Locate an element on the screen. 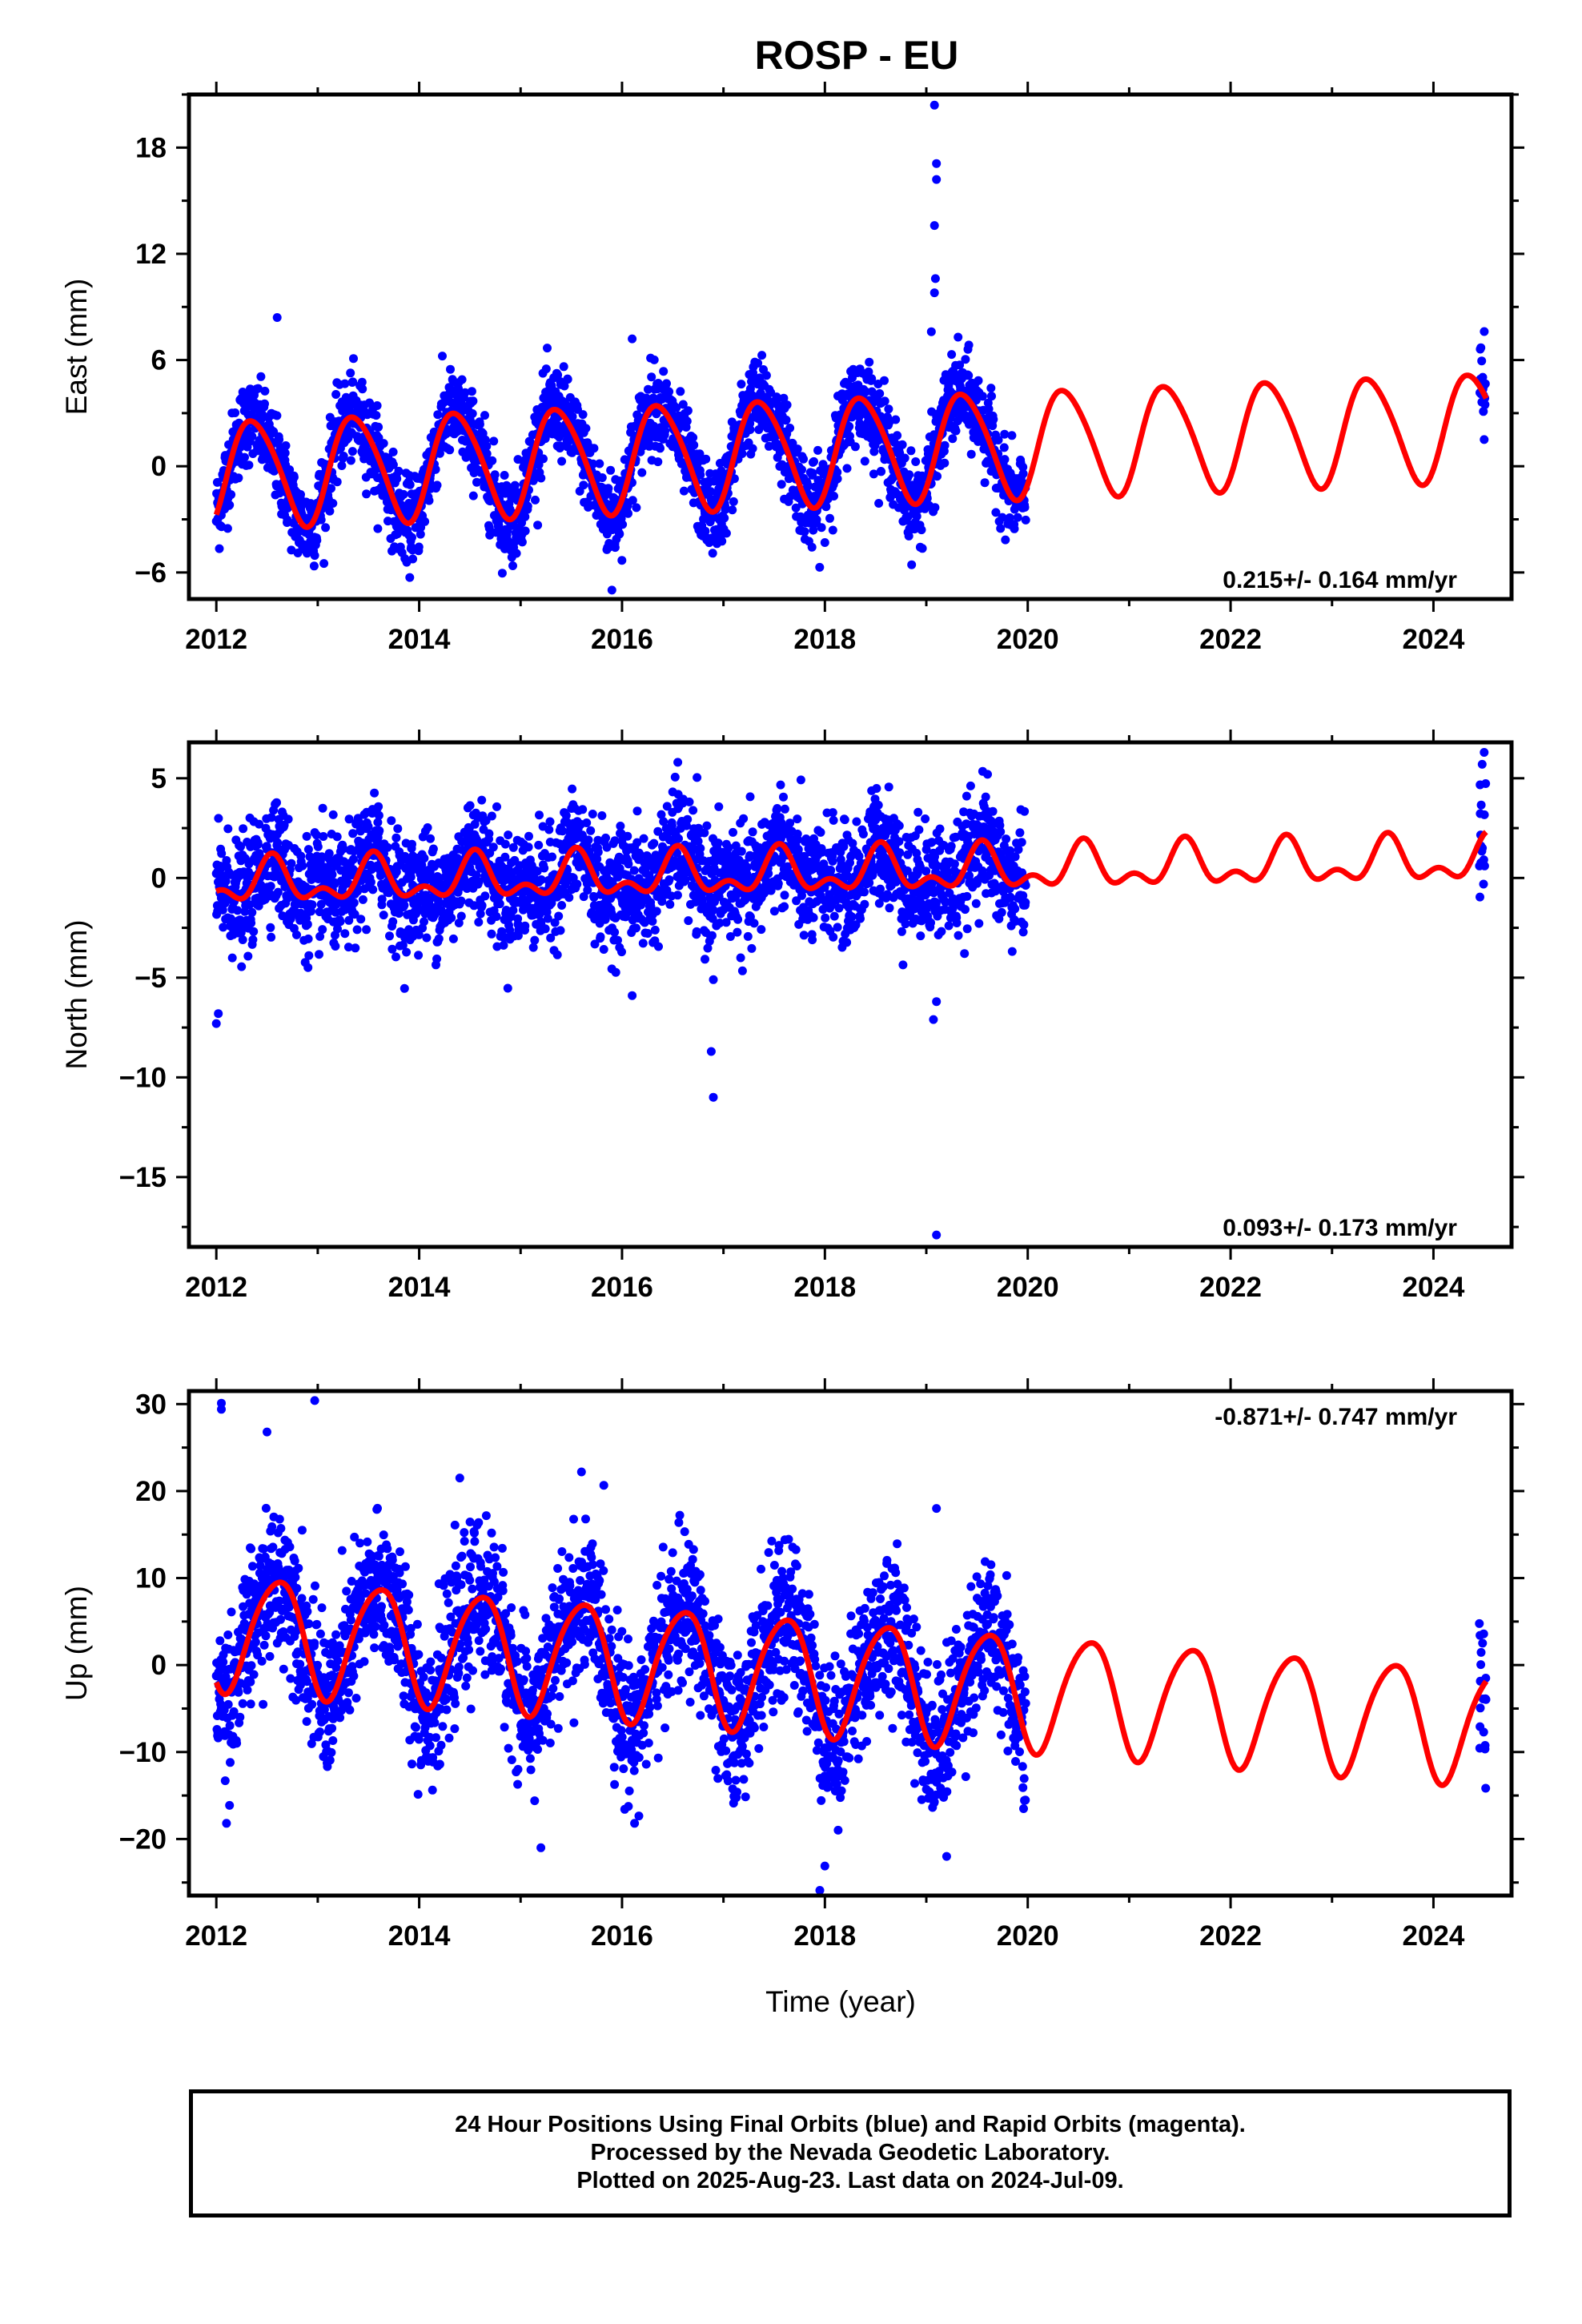 Image resolution: width=1582 pixels, height=2324 pixels. east-x-tick-label: 2022 is located at coordinates (1230, 639).